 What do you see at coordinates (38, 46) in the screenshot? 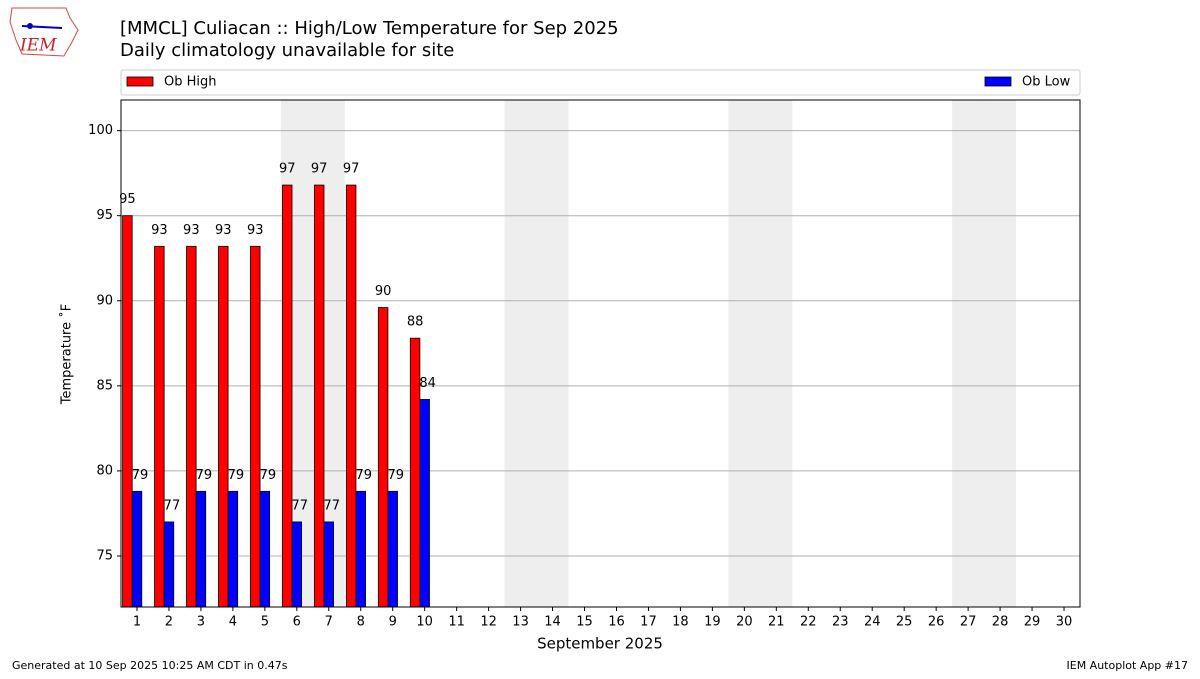
I see `logo-text: IEM` at bounding box center [38, 46].